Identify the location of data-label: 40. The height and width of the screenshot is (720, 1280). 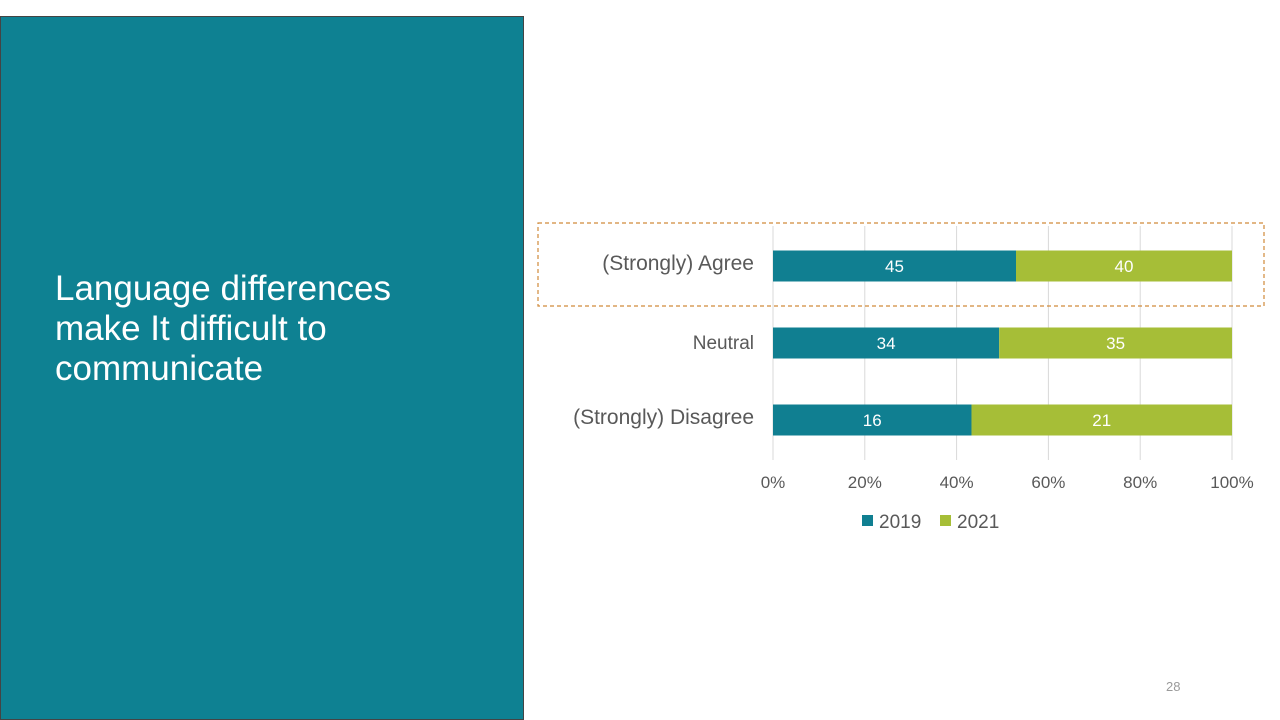
(1124, 266).